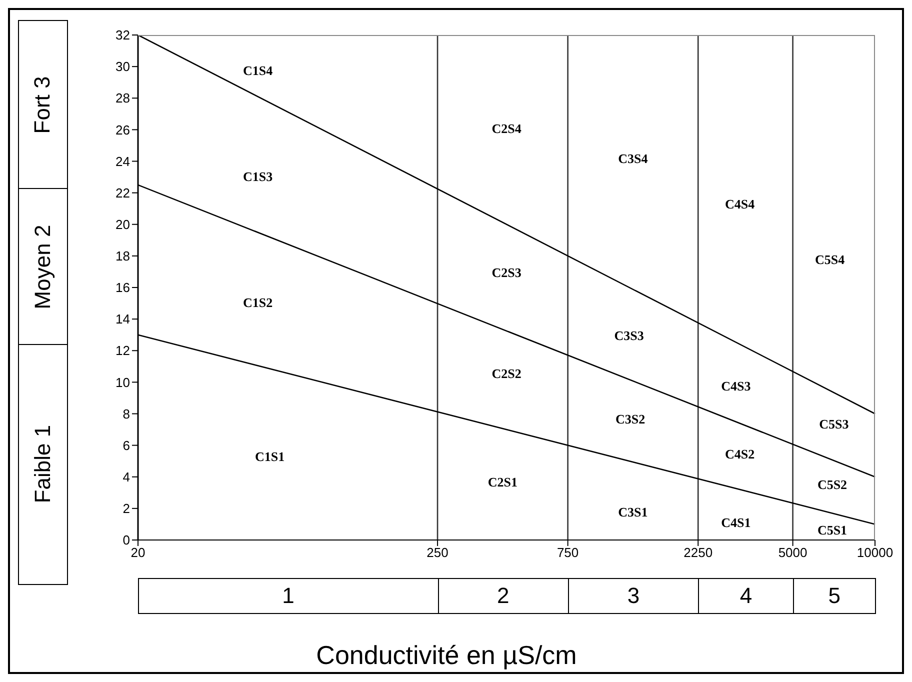  I want to click on y-tick-label: 30, so click(123, 66).